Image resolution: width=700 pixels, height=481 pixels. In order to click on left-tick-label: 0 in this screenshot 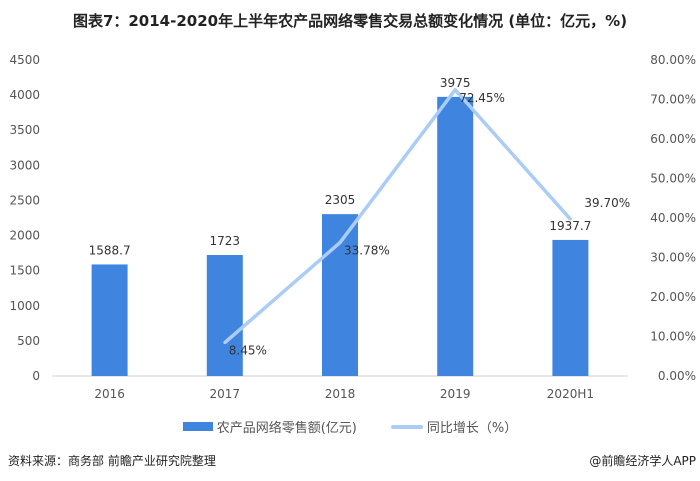, I will do `click(36, 376)`.